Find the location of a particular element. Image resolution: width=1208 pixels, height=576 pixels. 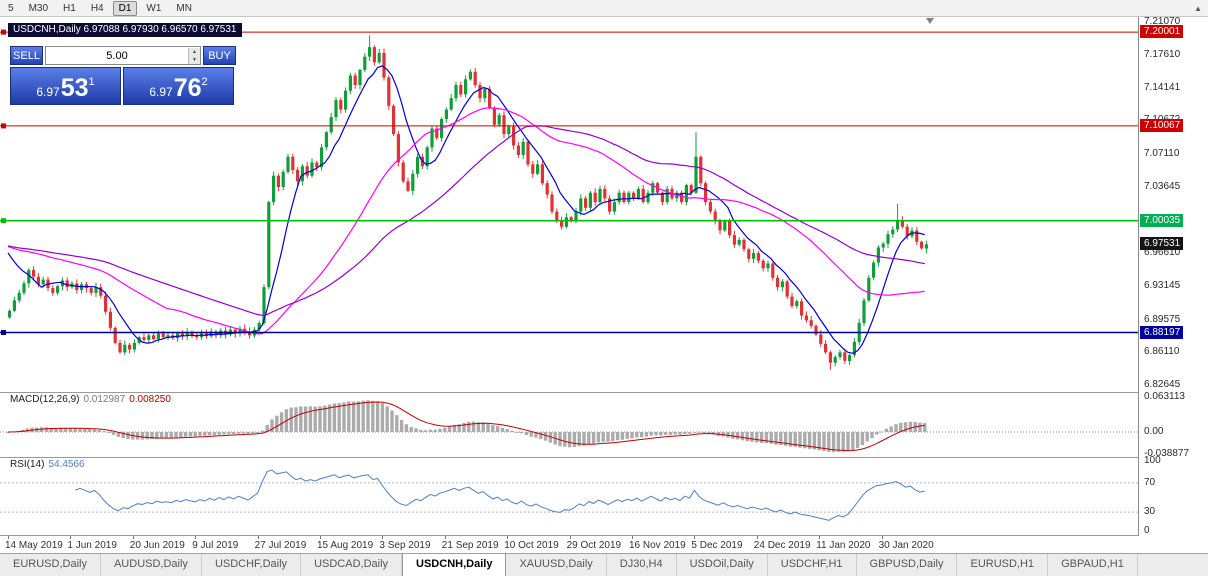

lot-size-field: ▲ ▼ is located at coordinates (123, 55).